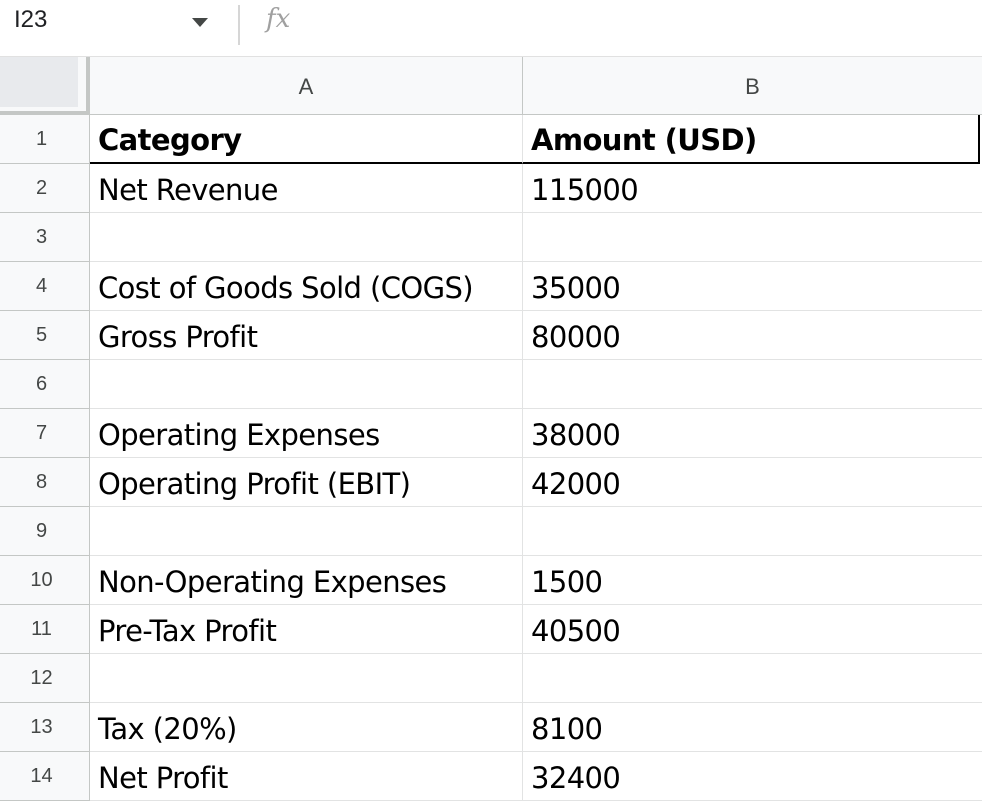 Image resolution: width=982 pixels, height=805 pixels. I want to click on cell-a12, so click(306, 678).